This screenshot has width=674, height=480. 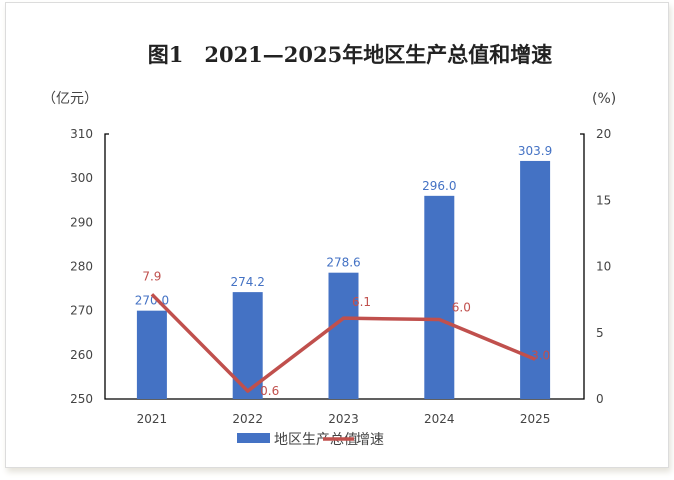 I want to click on left-tick-label: 310, so click(x=81, y=134).